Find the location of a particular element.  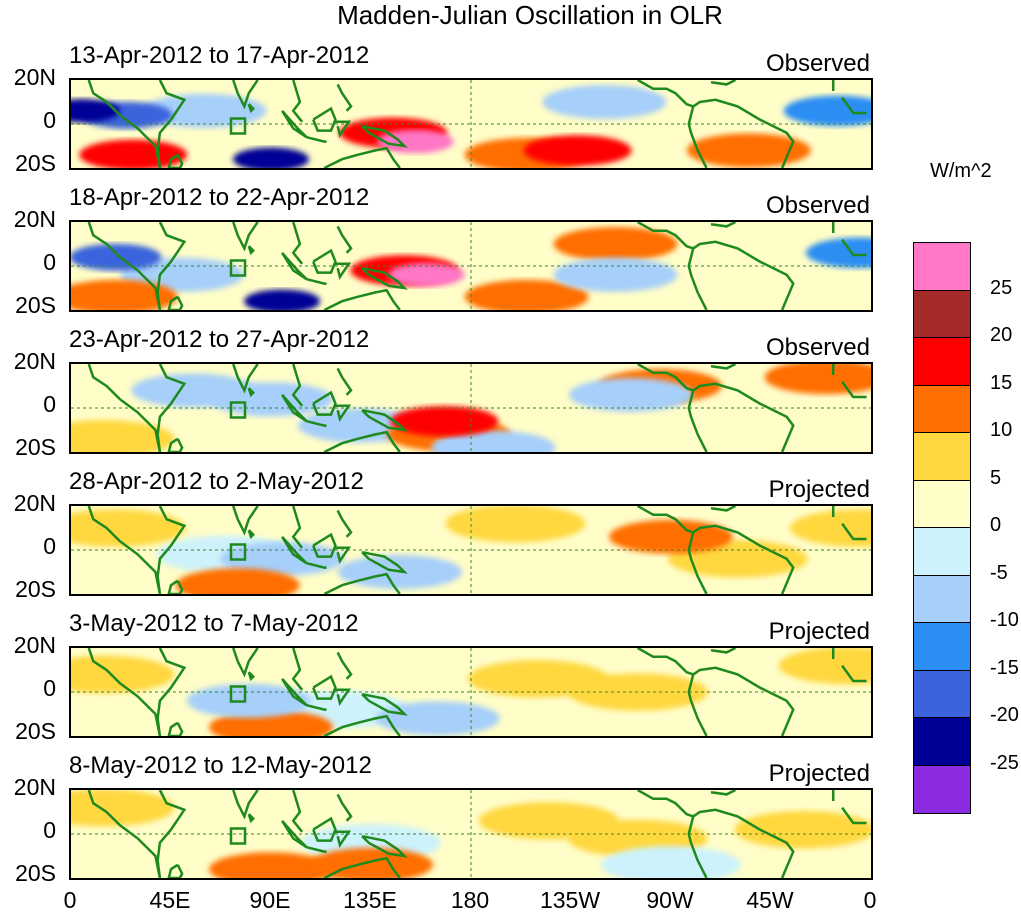

colorbar-label: 0 is located at coordinates (996, 525).